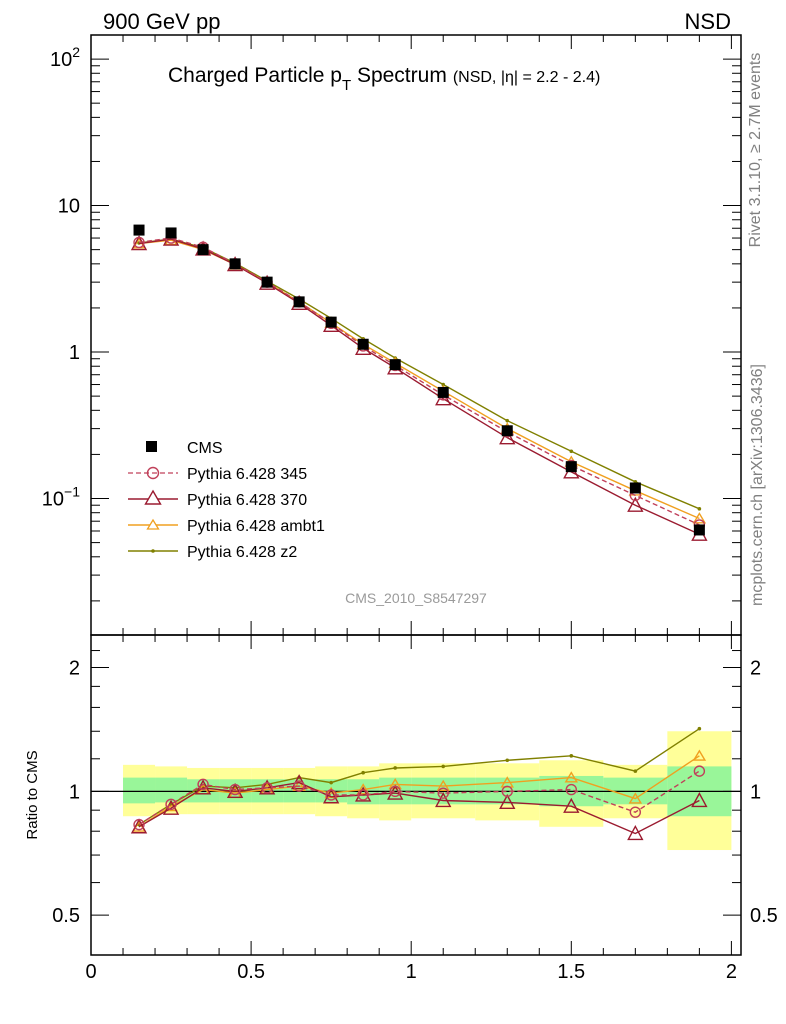 This screenshot has height=1024, width=786. Describe the element at coordinates (526, 77) in the screenshot. I see `title-note: (NSD, |η| = 2.2 - 2.4)` at that location.